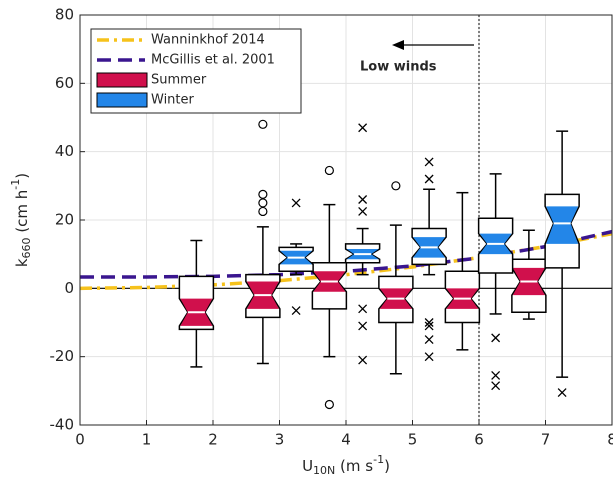 The width and height of the screenshot is (613, 490). Describe the element at coordinates (208, 40) in the screenshot. I see `legend-label: Wanninkhof 2014` at that location.